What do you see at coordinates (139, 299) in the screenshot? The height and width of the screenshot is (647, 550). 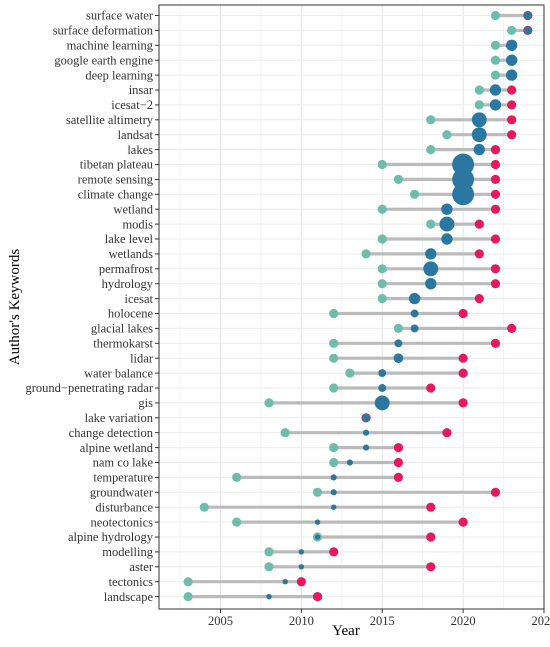 I see `y-tick-label: icesat` at bounding box center [139, 299].